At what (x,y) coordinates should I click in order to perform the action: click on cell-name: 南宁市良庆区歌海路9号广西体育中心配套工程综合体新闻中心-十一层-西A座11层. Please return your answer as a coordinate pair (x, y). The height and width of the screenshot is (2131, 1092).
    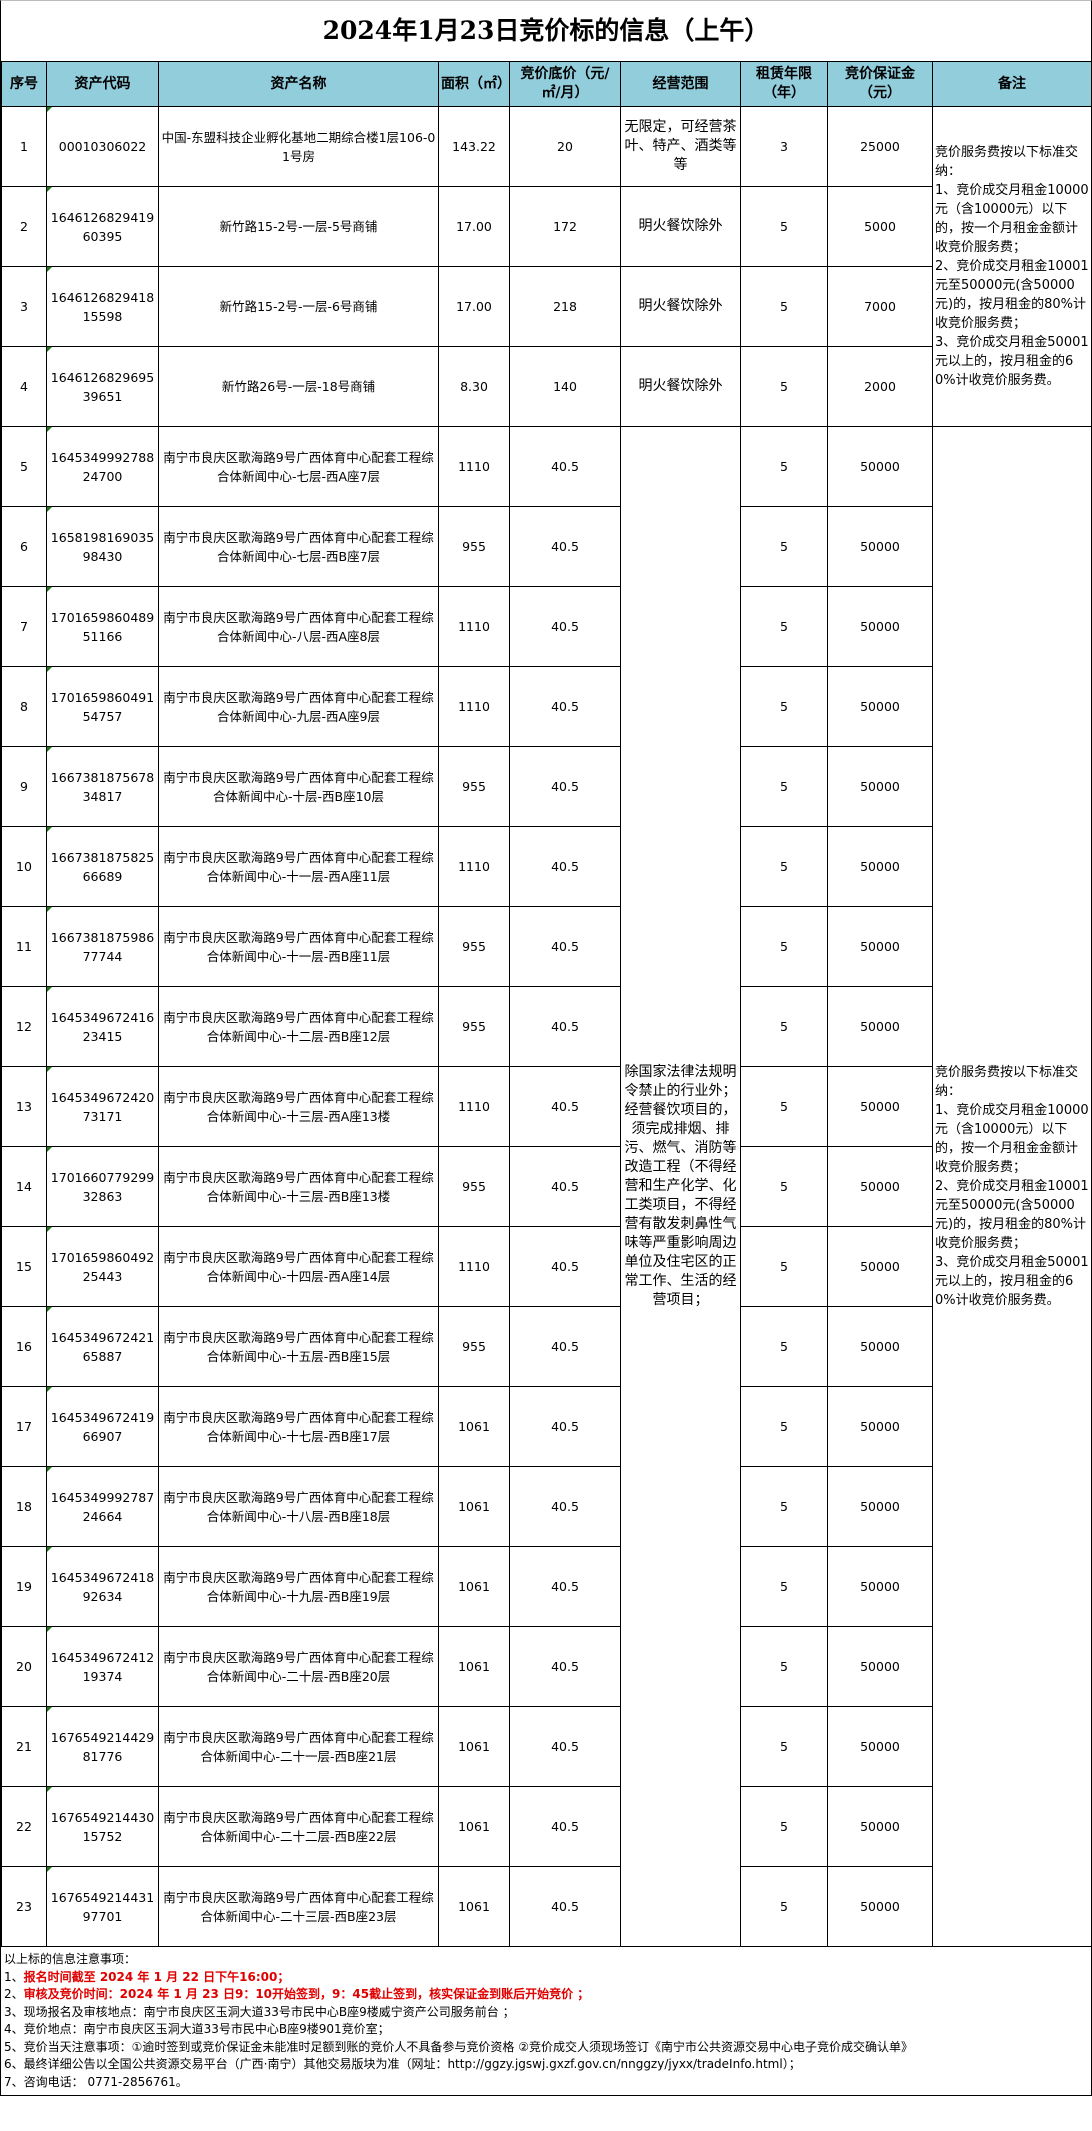
    Looking at the image, I should click on (298, 866).